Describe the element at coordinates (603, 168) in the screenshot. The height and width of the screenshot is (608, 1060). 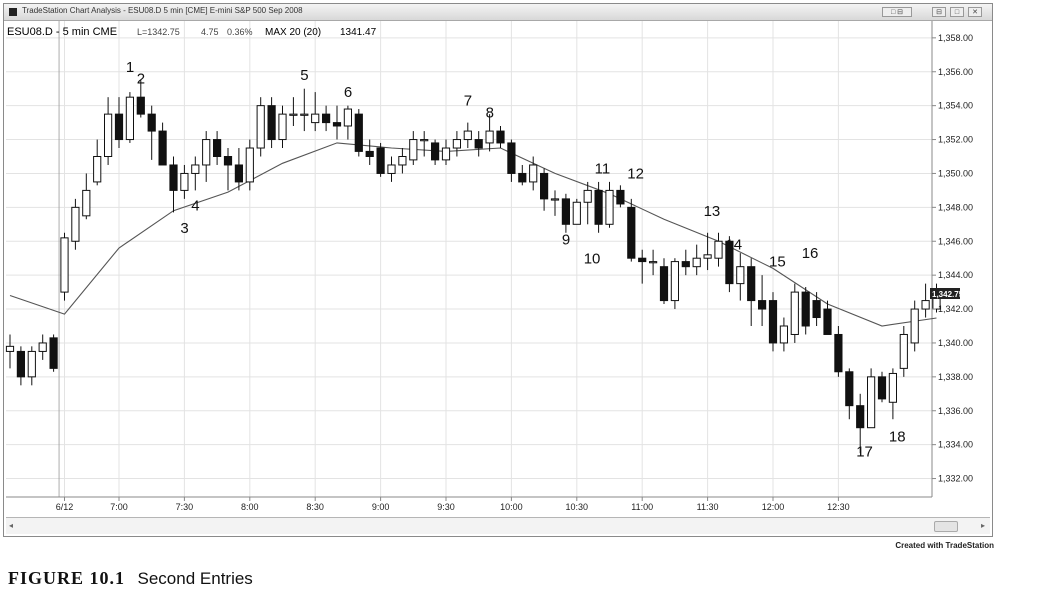
I see `annotation-label: 11` at that location.